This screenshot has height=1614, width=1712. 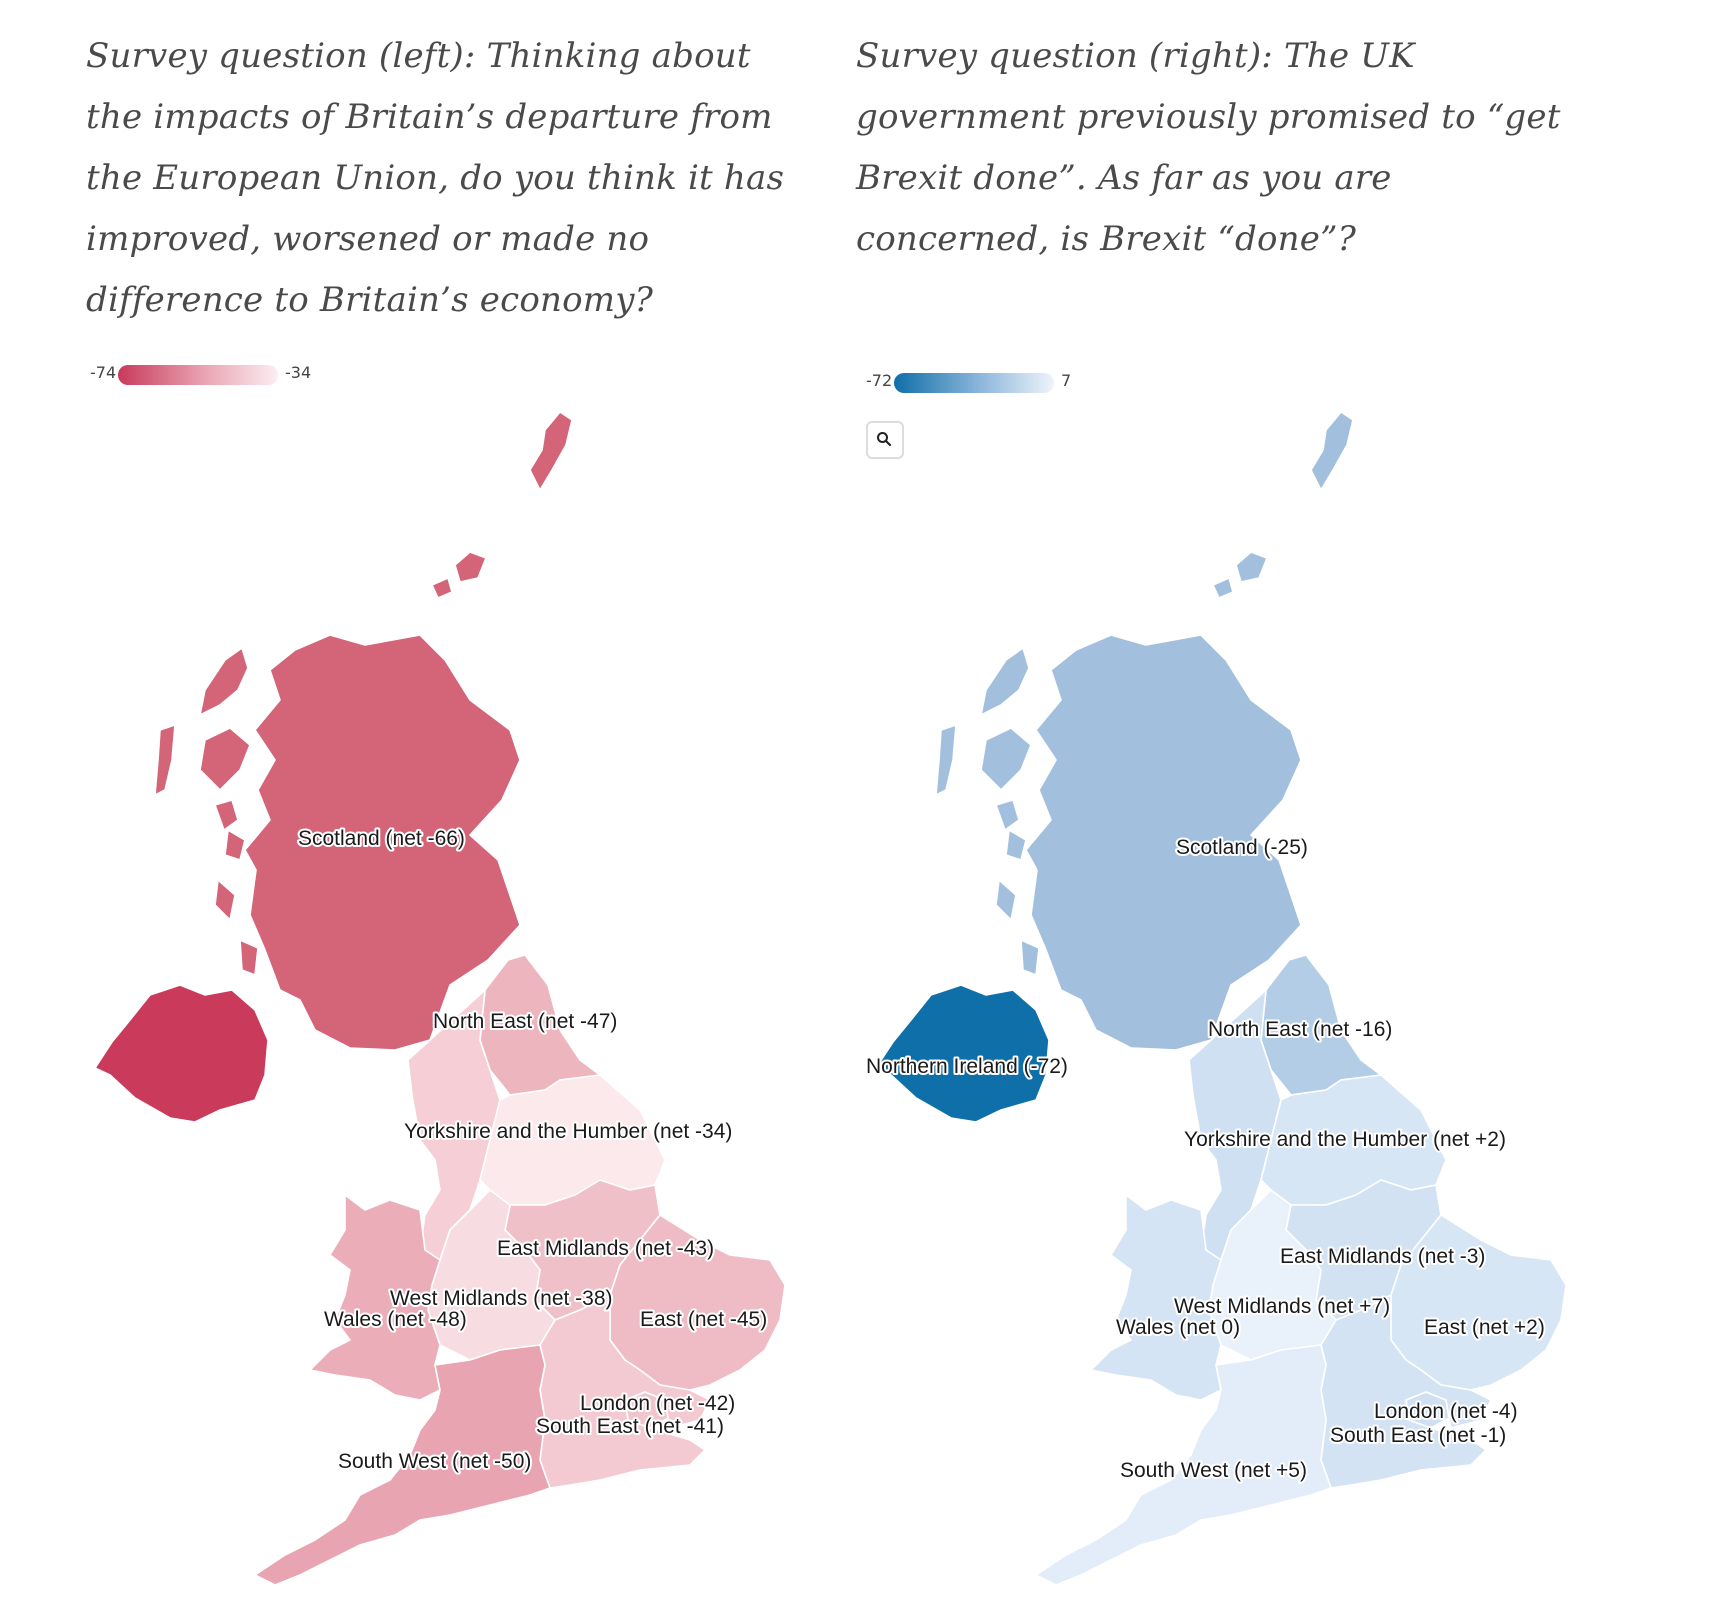 I want to click on region-label-london: London (net -4), so click(x=1446, y=1411).